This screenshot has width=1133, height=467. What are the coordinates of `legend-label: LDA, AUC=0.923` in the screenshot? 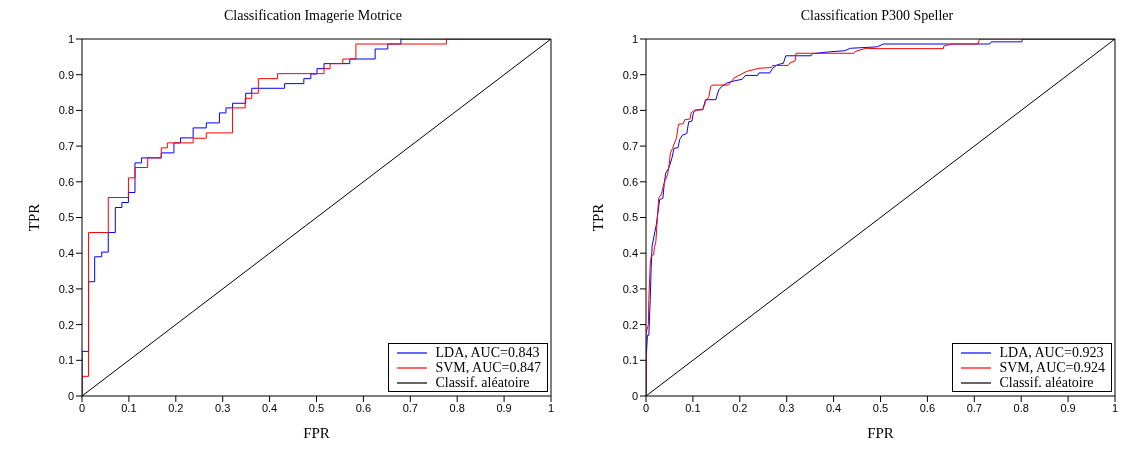 It's located at (1051, 352).